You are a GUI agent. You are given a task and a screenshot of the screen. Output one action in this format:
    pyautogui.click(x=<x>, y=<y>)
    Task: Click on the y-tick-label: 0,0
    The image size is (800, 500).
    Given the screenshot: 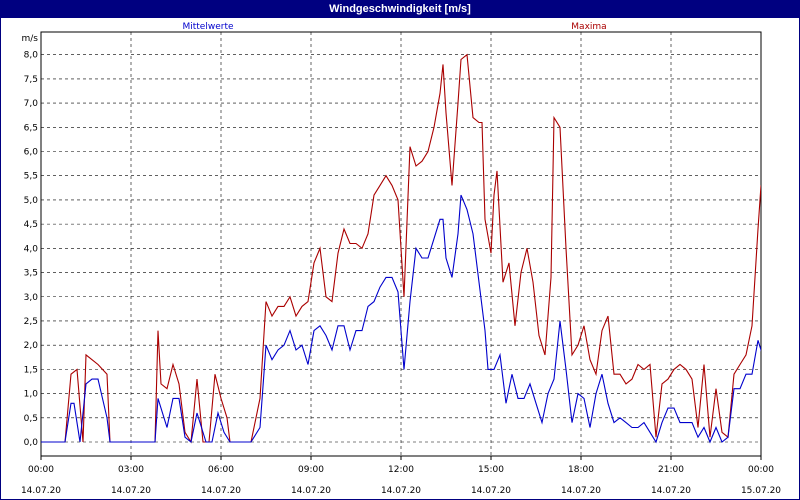 What is the action you would take?
    pyautogui.click(x=31, y=443)
    